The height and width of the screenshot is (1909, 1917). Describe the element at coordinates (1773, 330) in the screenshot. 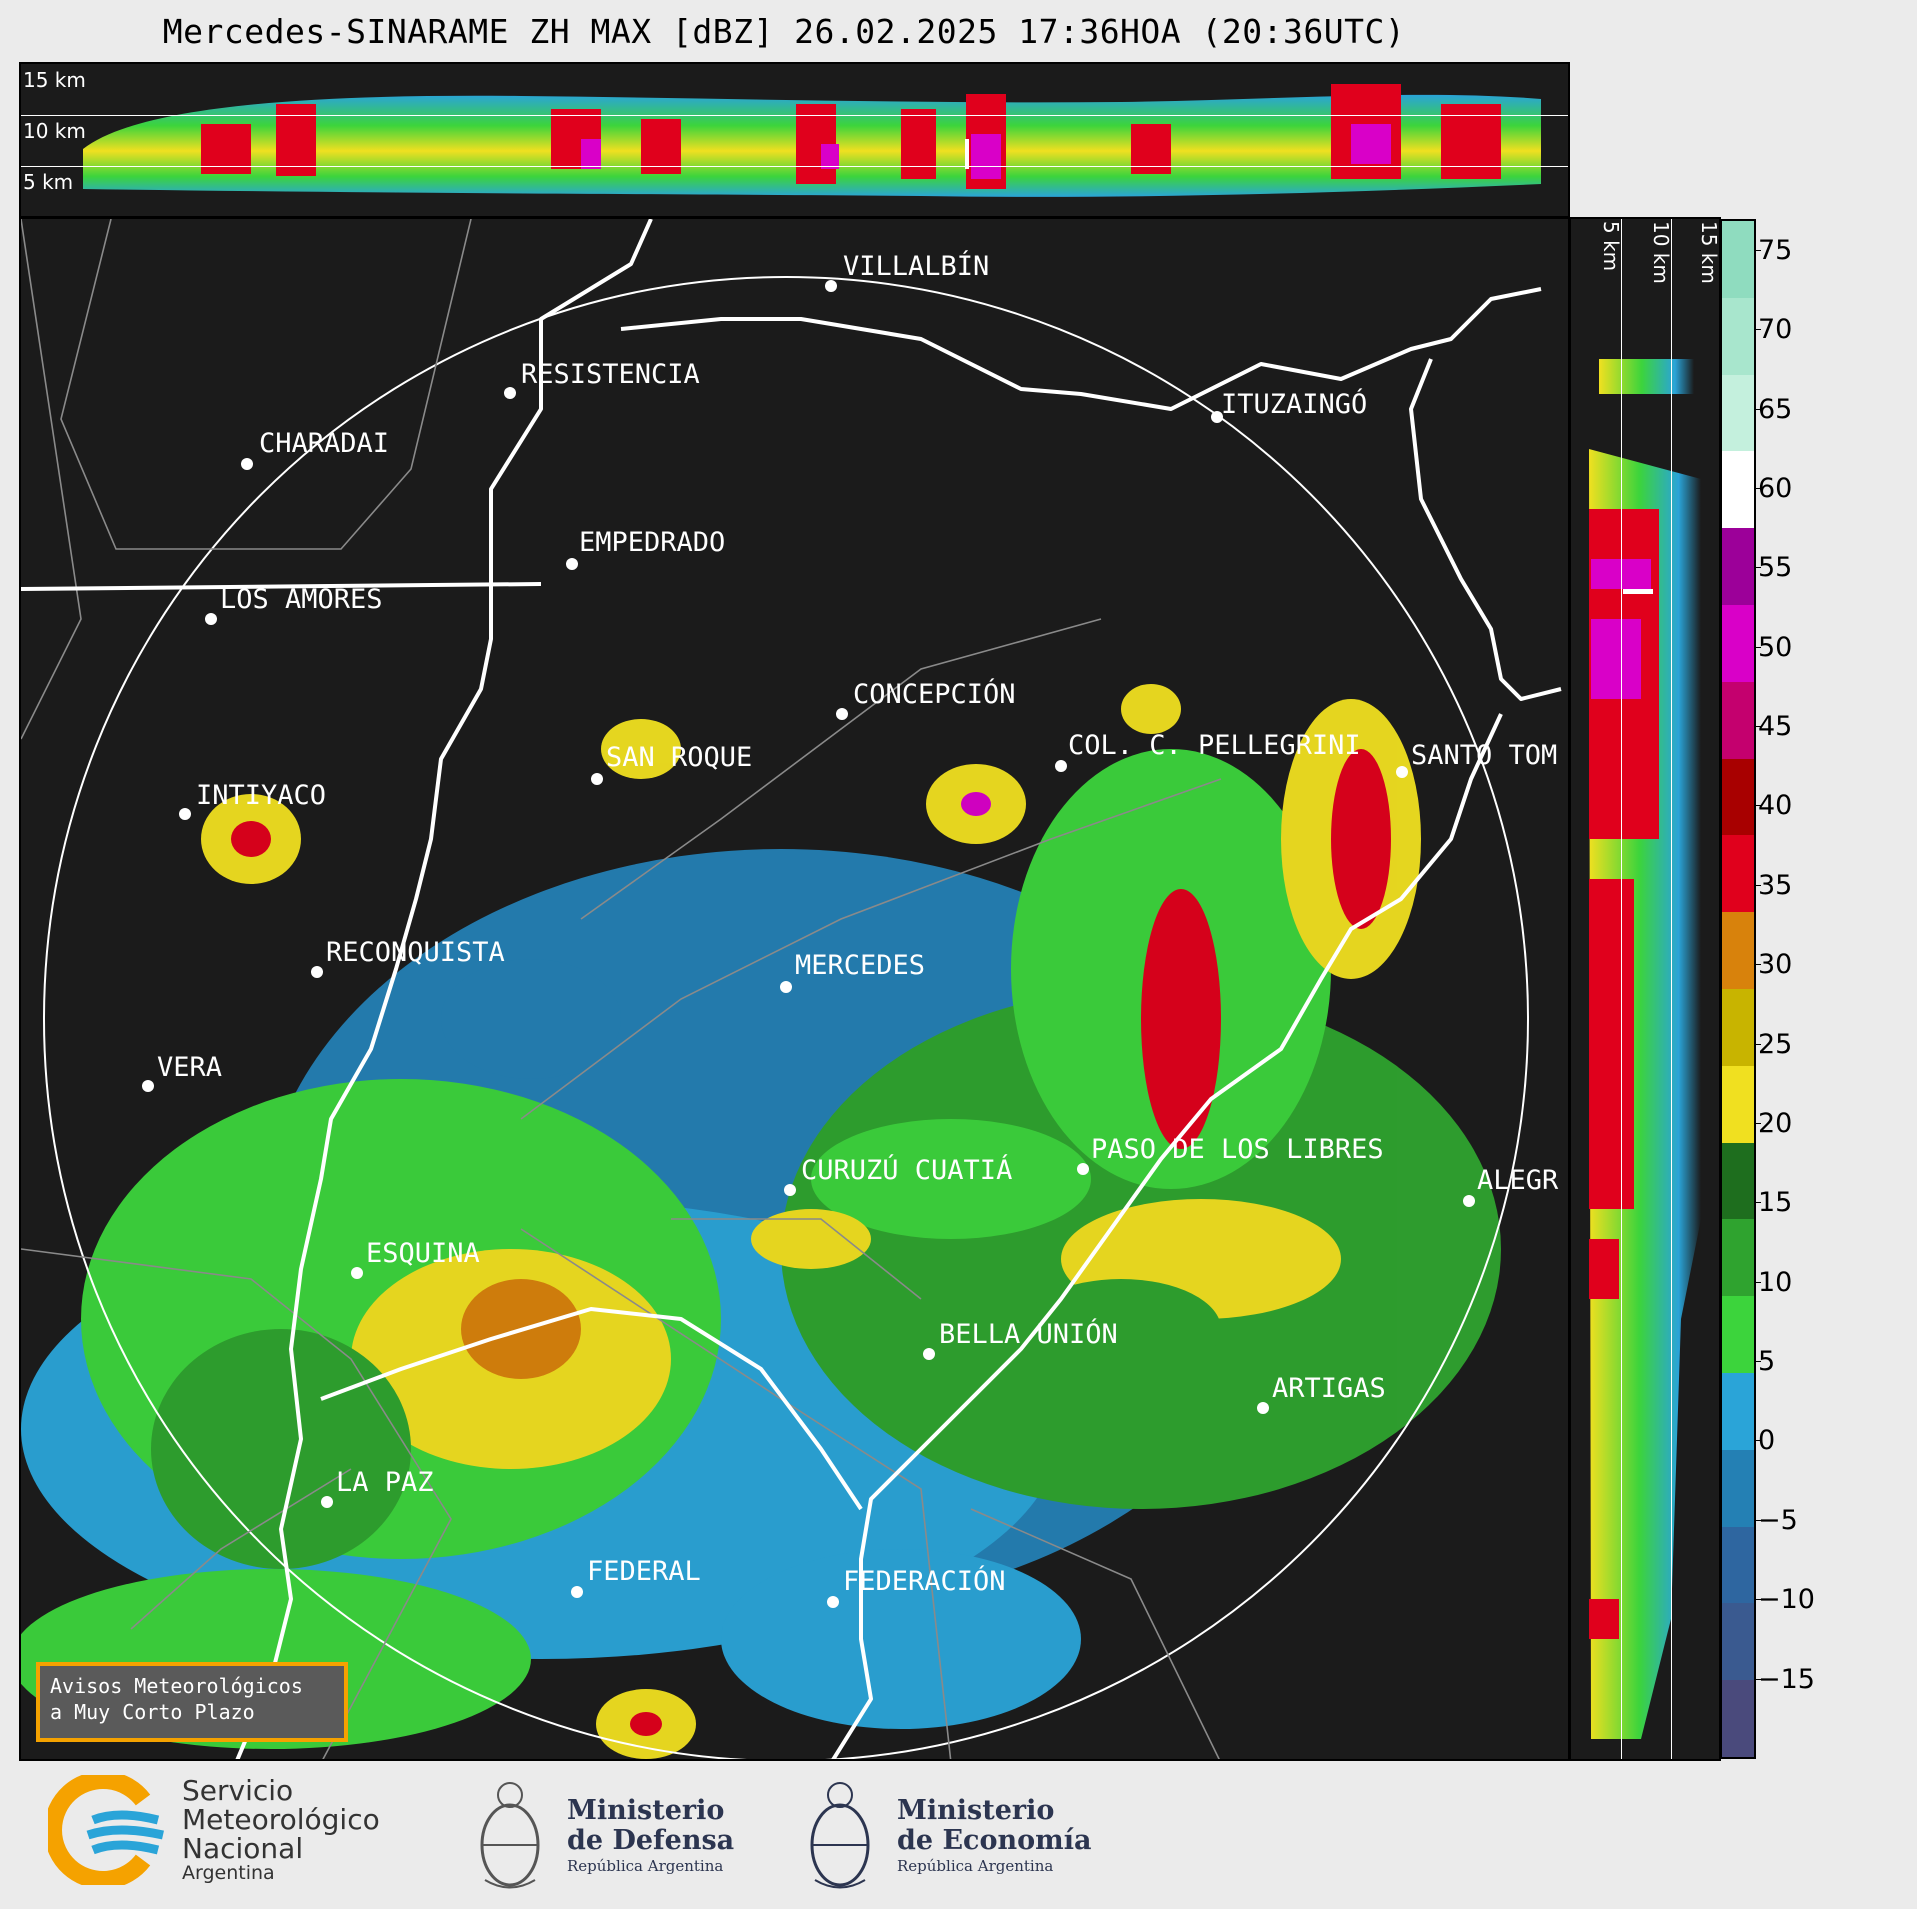

I see `colorbar-tick-label: 70` at that location.